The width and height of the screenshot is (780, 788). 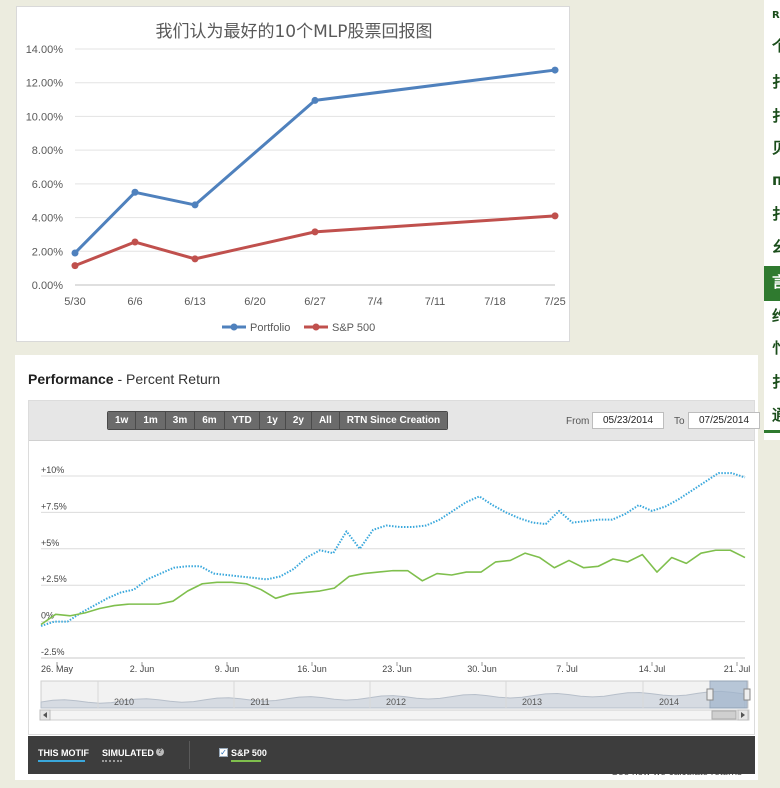 What do you see at coordinates (47, 286) in the screenshot?
I see `top-y-tick-label: 0.00%` at bounding box center [47, 286].